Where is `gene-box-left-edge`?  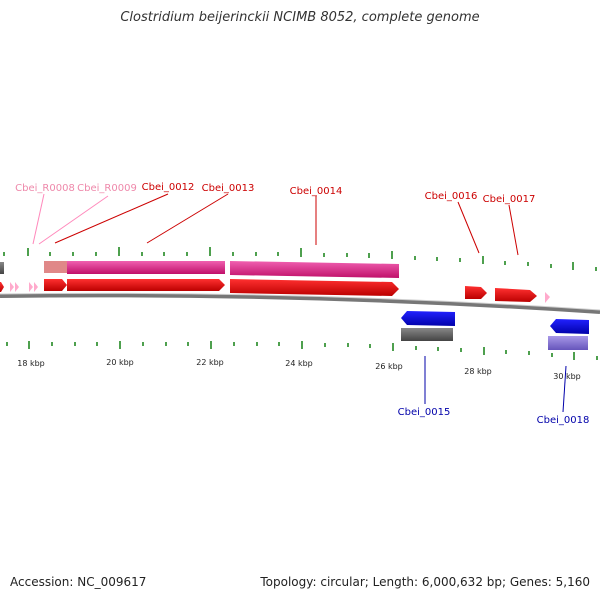 gene-box-left-edge is located at coordinates (2, 268).